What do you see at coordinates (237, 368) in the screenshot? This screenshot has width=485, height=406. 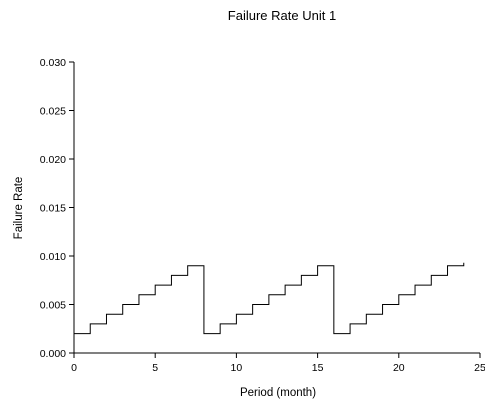 I see `x-tick-label: 10` at bounding box center [237, 368].